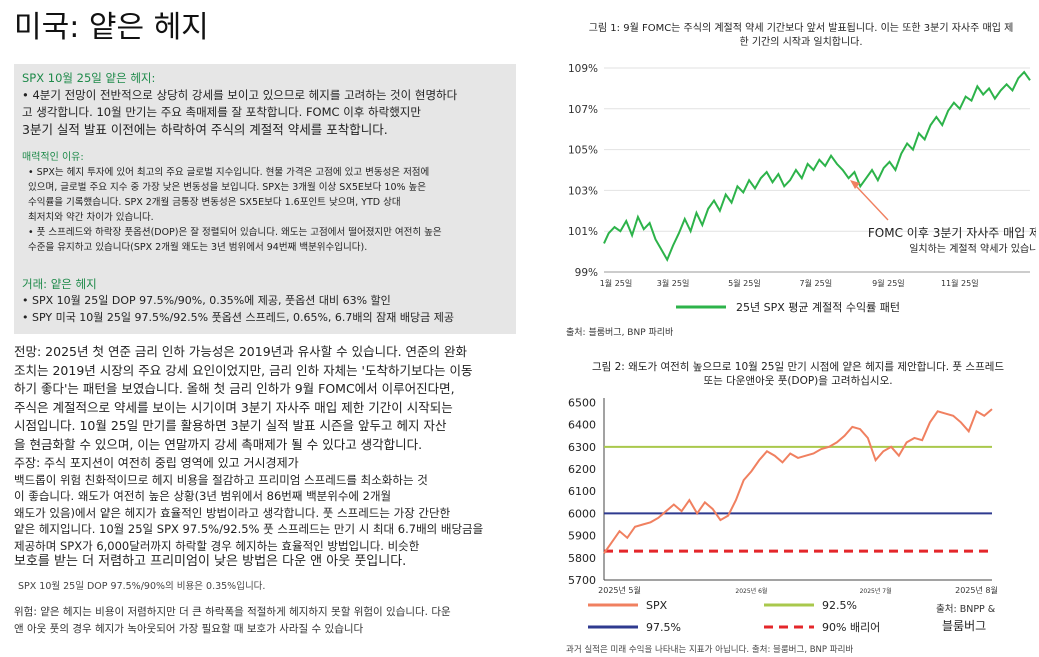 The width and height of the screenshot is (1039, 657). Describe the element at coordinates (582, 402) in the screenshot. I see `y-tick-label: 6500` at that location.